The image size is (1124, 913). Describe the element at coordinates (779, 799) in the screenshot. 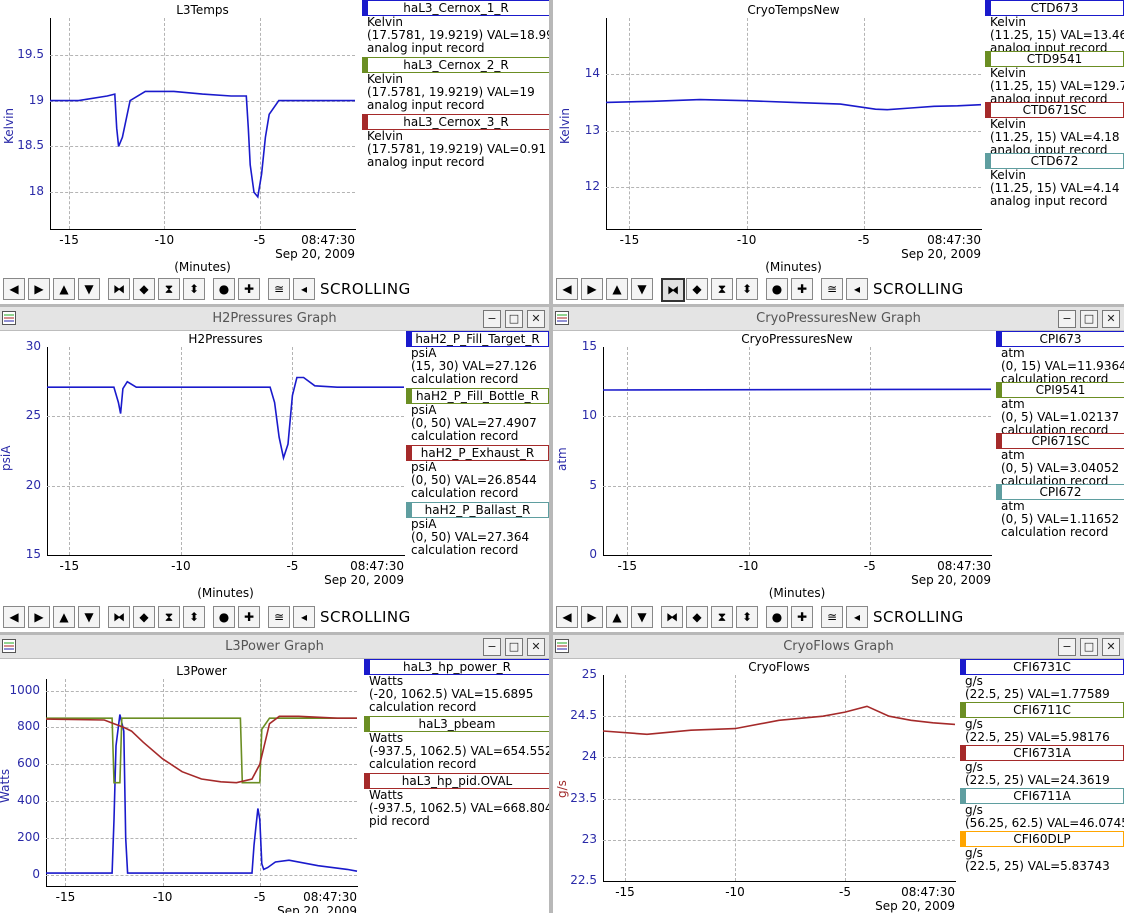

I see `h-grid-line` at that location.